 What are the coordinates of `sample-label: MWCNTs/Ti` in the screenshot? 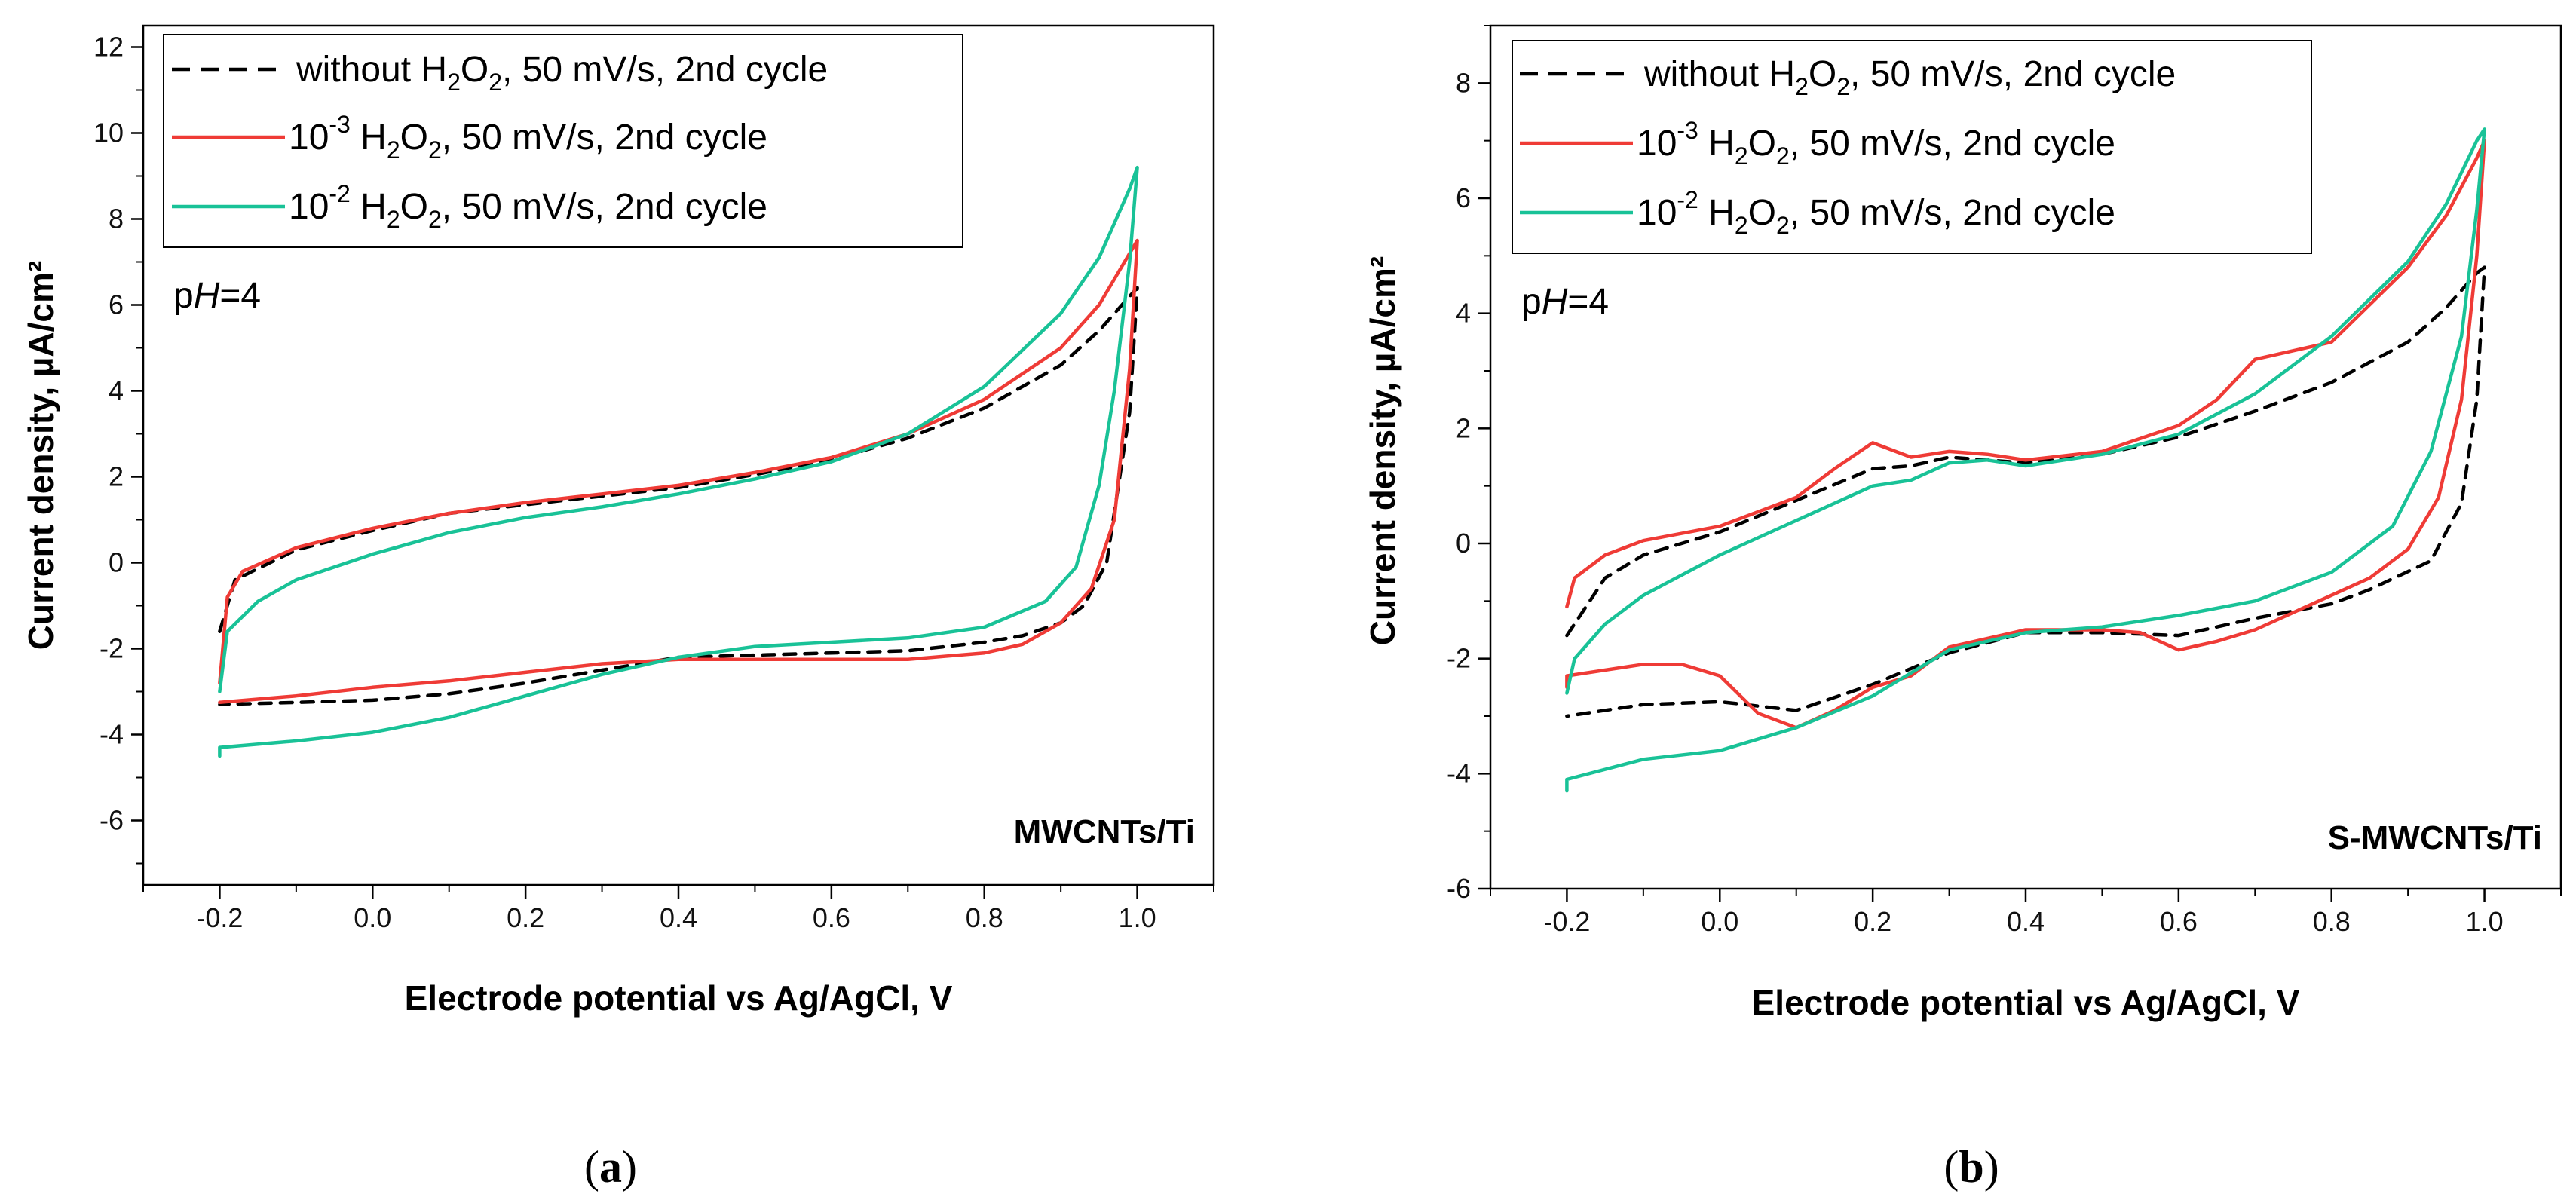 It's located at (1104, 831).